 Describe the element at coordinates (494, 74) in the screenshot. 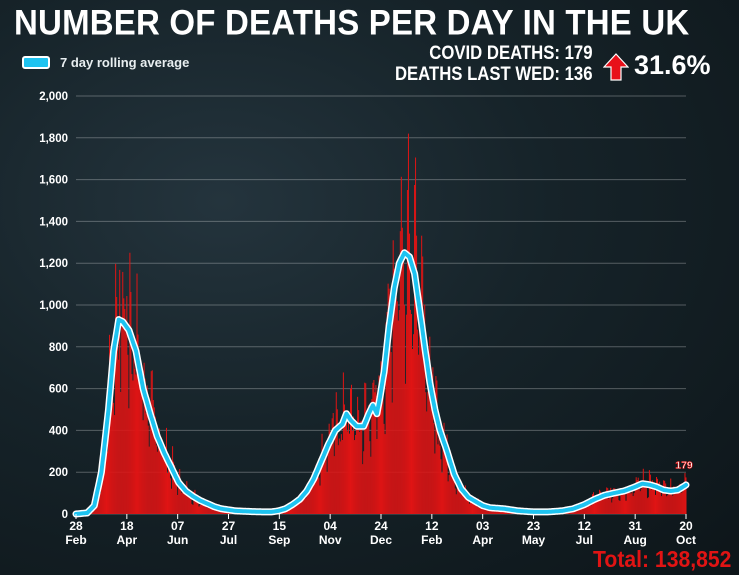

I see `deaths-last-wed-stat: DEATHS LAST WED: 136` at that location.